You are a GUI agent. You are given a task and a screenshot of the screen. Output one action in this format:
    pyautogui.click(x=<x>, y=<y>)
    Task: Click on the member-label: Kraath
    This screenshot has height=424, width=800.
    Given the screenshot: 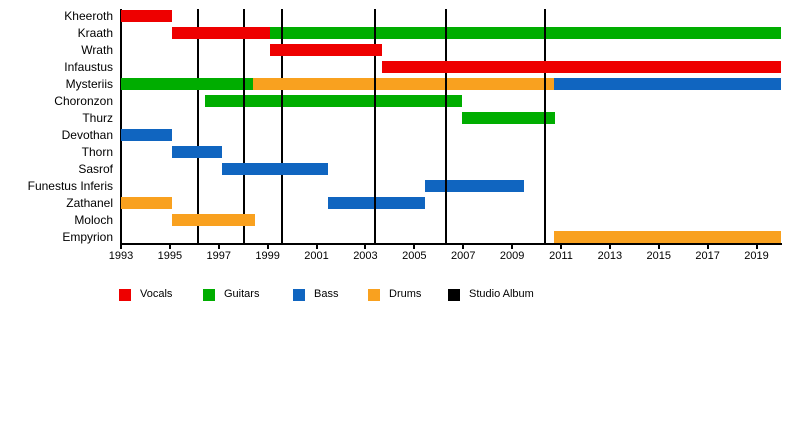 What is the action you would take?
    pyautogui.click(x=95, y=33)
    